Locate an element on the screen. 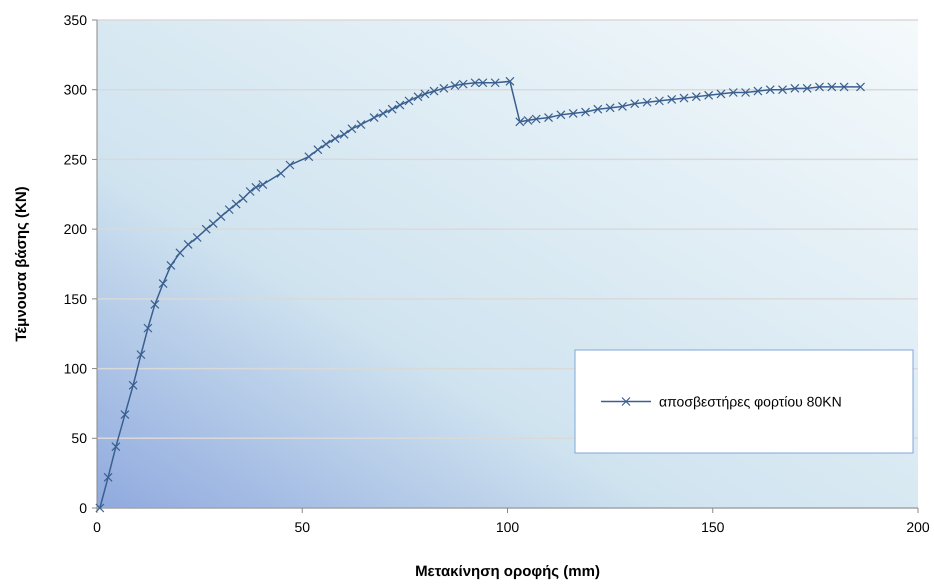 The width and height of the screenshot is (934, 584). y-tick-label: 0 is located at coordinates (83, 508).